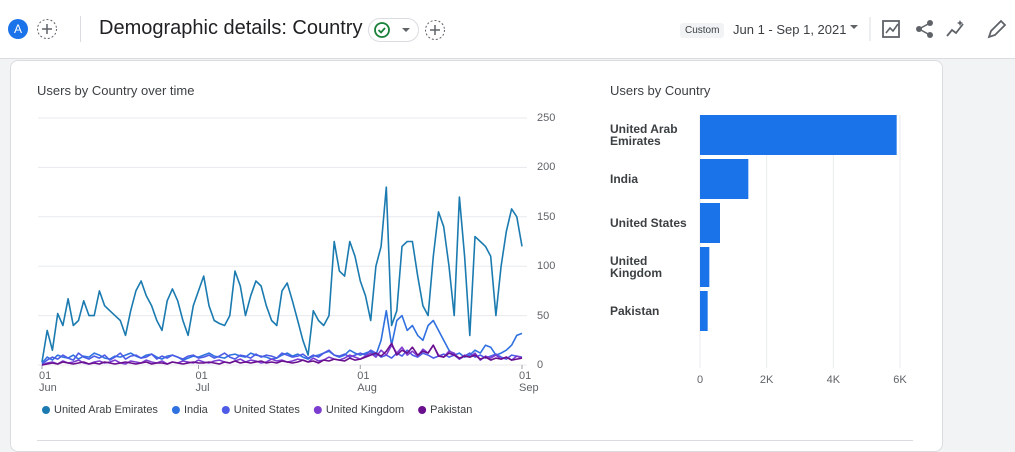 The height and width of the screenshot is (452, 1015). Describe the element at coordinates (202, 382) in the screenshot. I see `x-tick-label: 01 Jul` at that location.